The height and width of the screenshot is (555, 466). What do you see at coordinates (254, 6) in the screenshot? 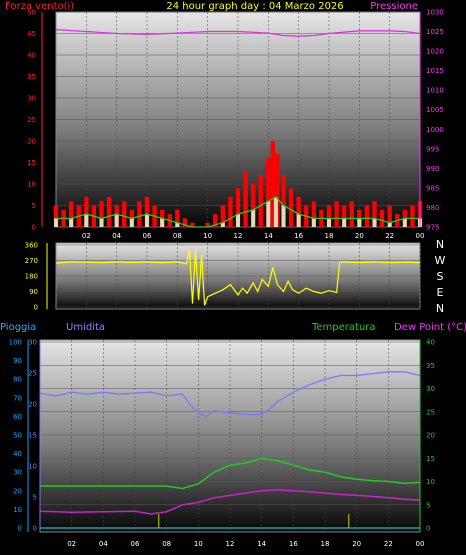
I see `graph-title: 24 hour graph day : 04 Marzo 2026` at bounding box center [254, 6].